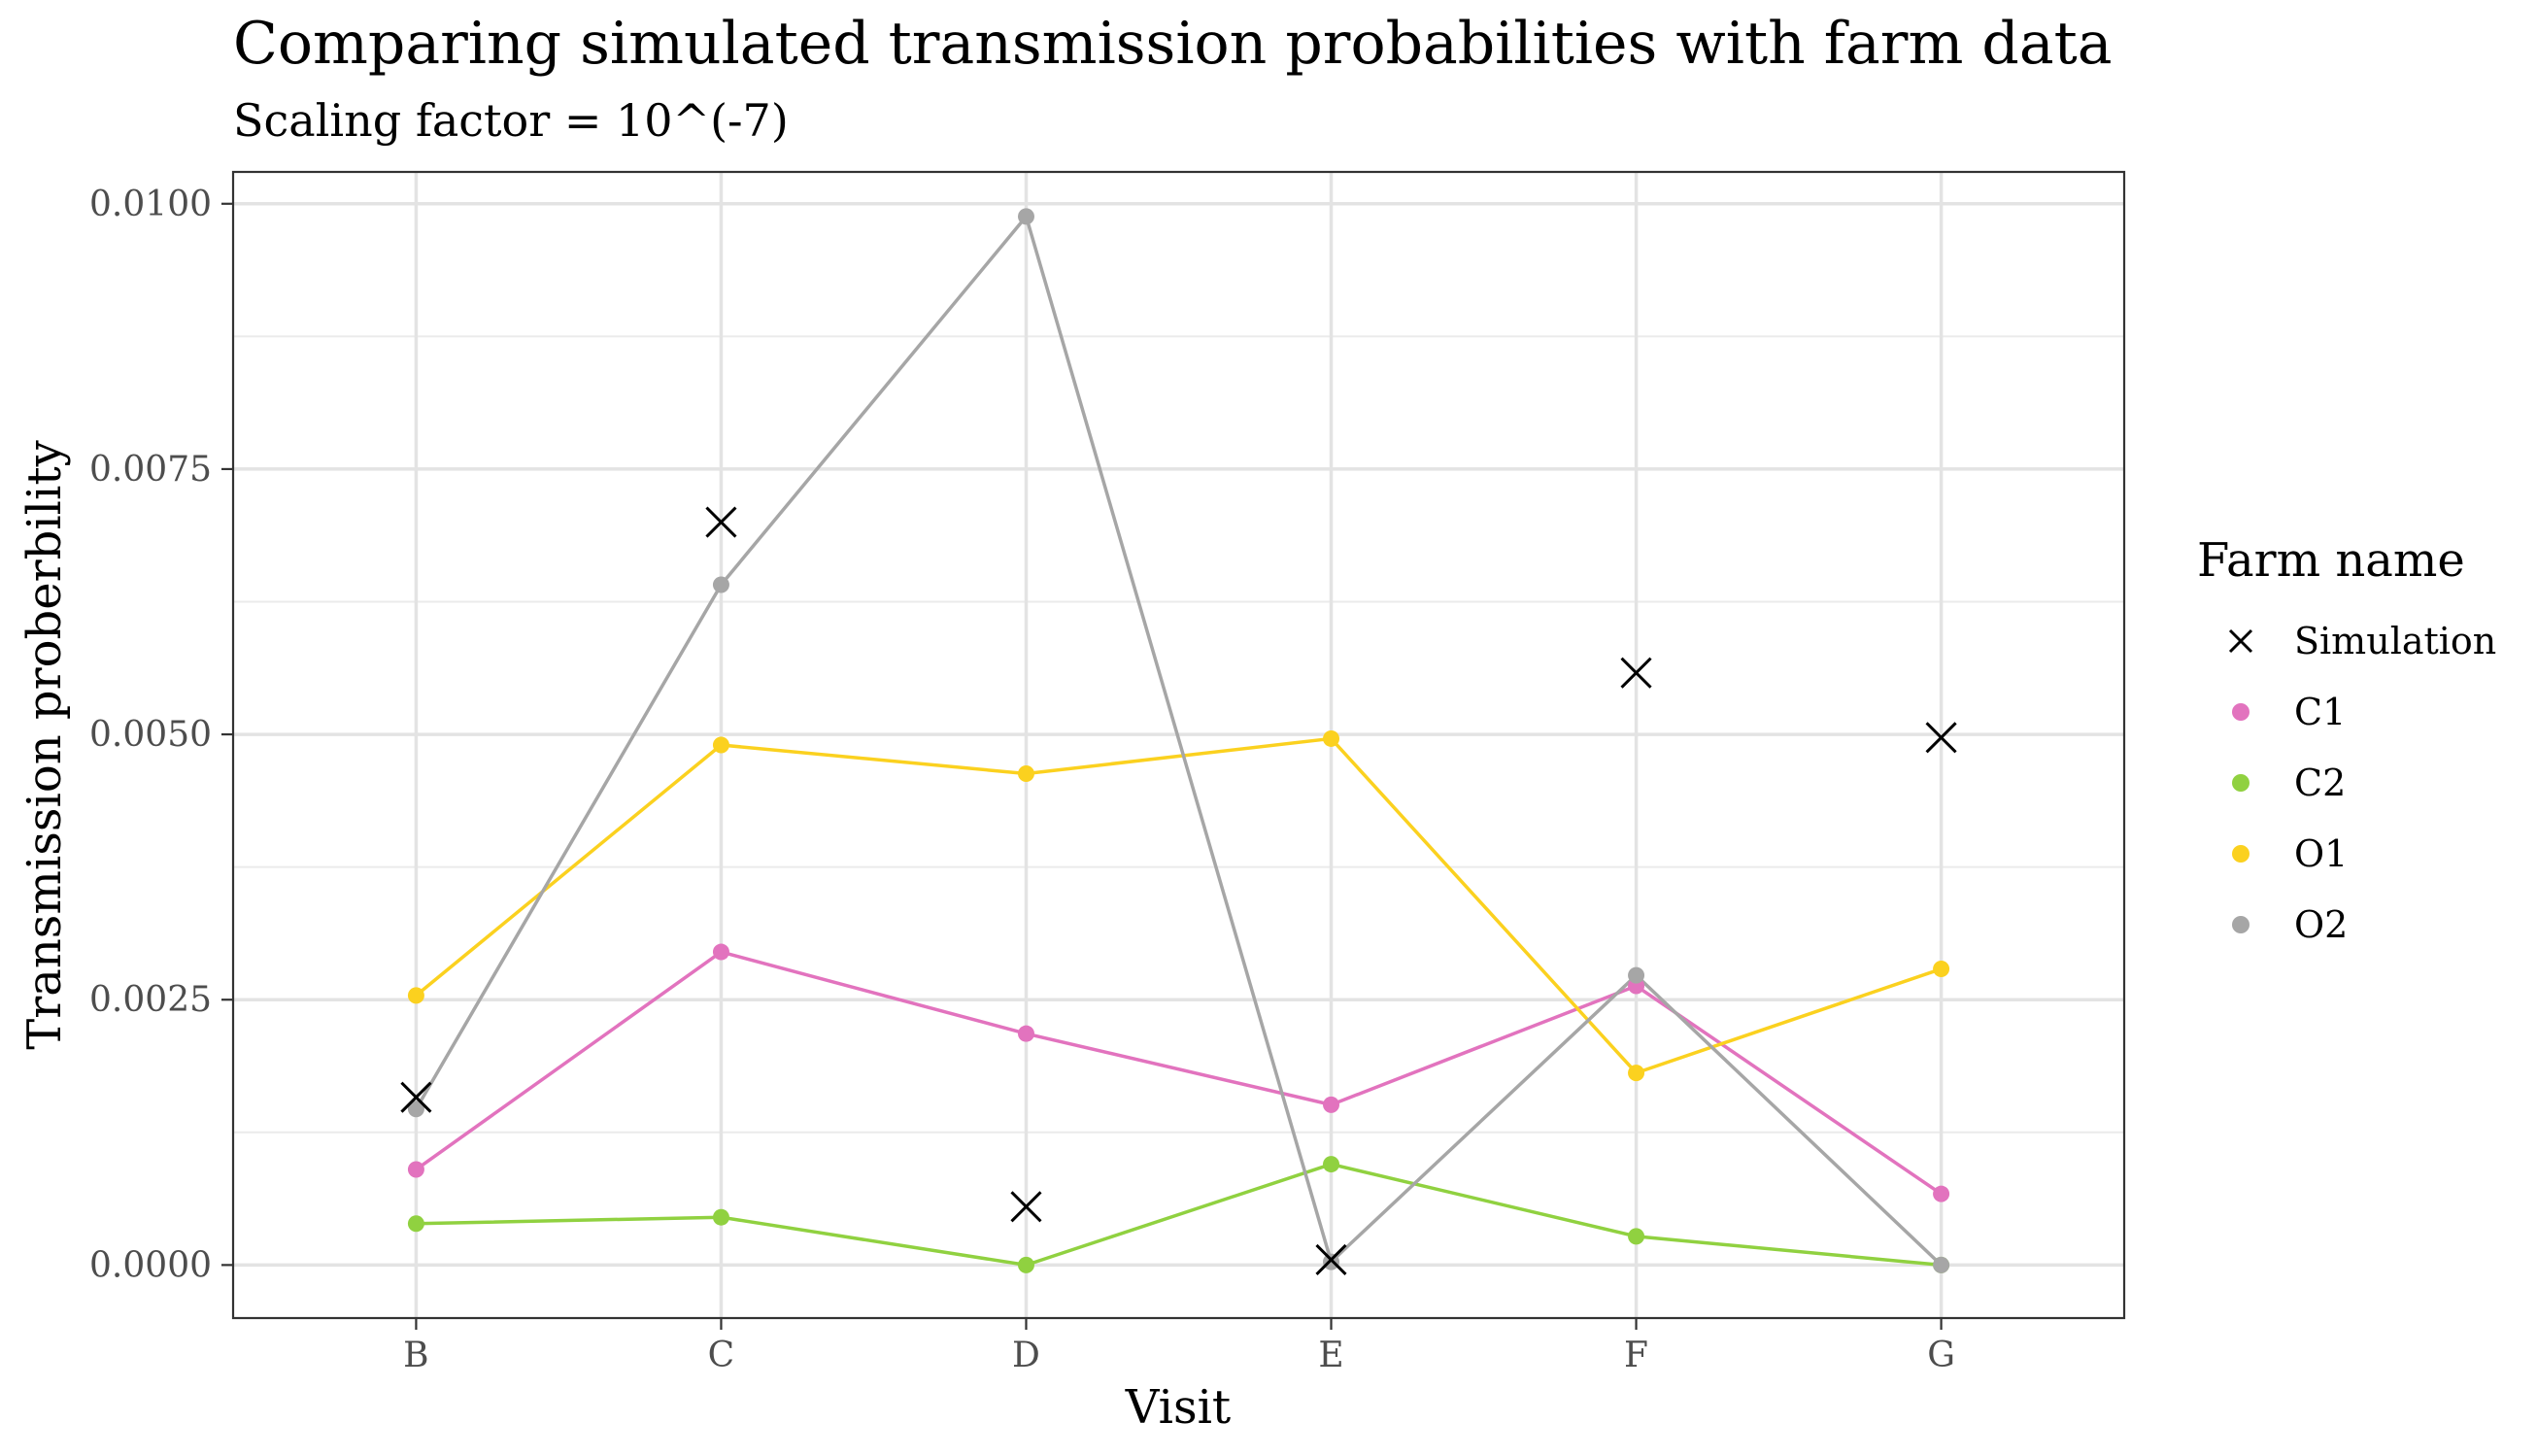 This screenshot has width=2537, height=1456. What do you see at coordinates (2321, 924) in the screenshot?
I see `legend-label-o2: O2` at bounding box center [2321, 924].